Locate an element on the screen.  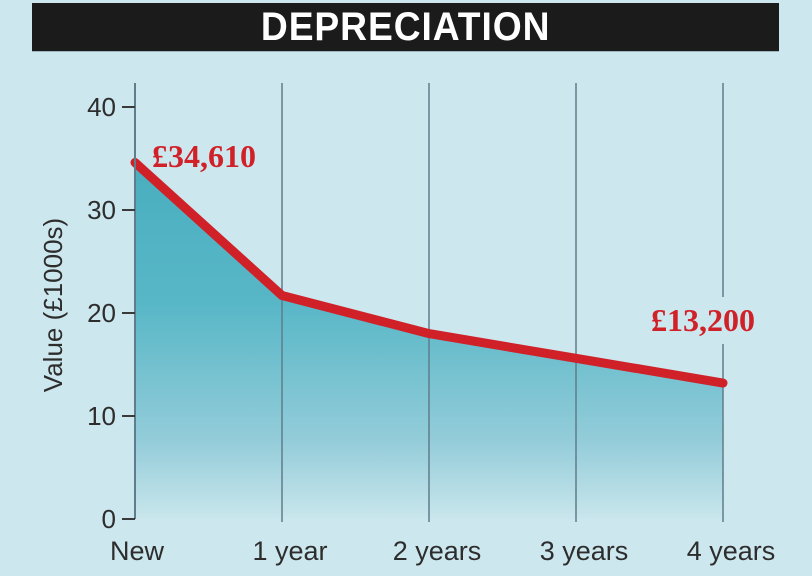
title-banner: DEPRECIATION is located at coordinates (405, 27).